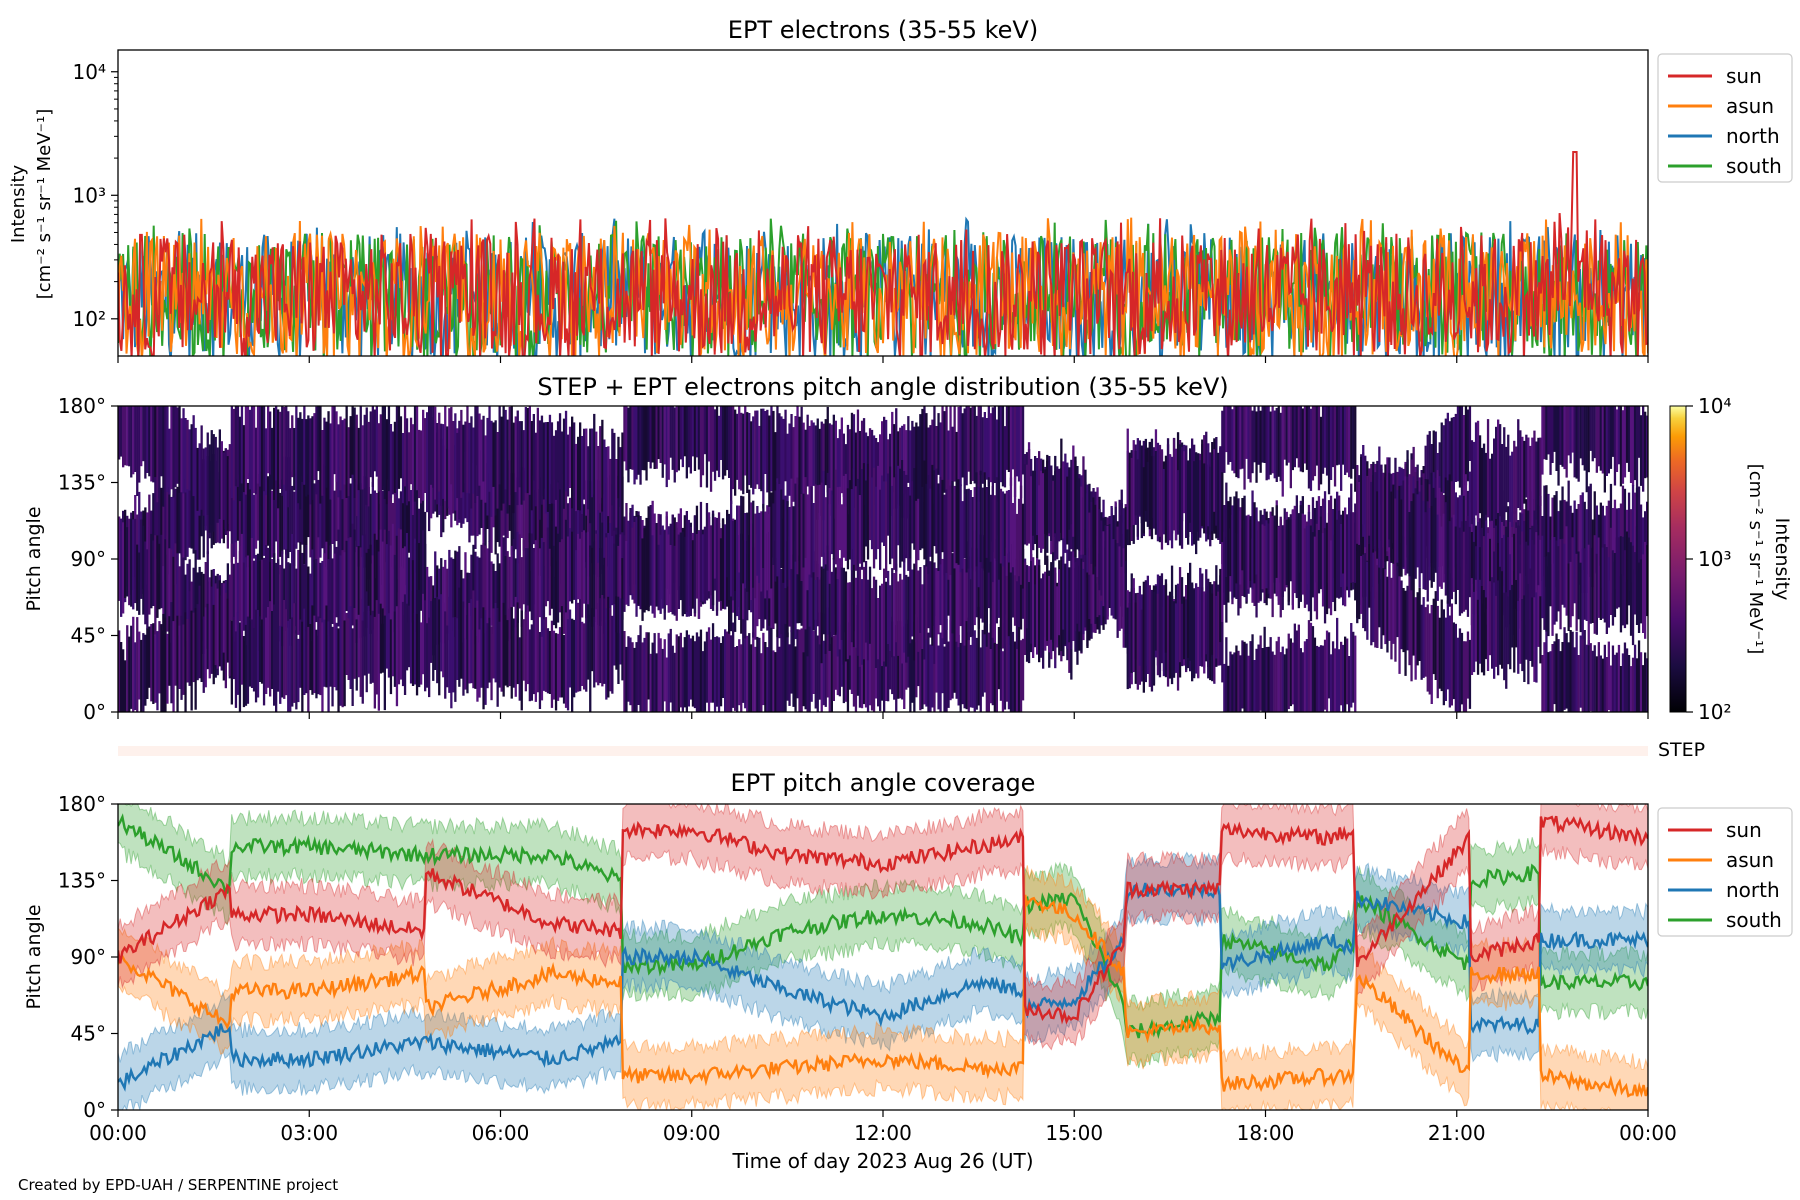  Describe the element at coordinates (501, 1133) in the screenshot. I see `x-tick-label: 06:00` at that location.